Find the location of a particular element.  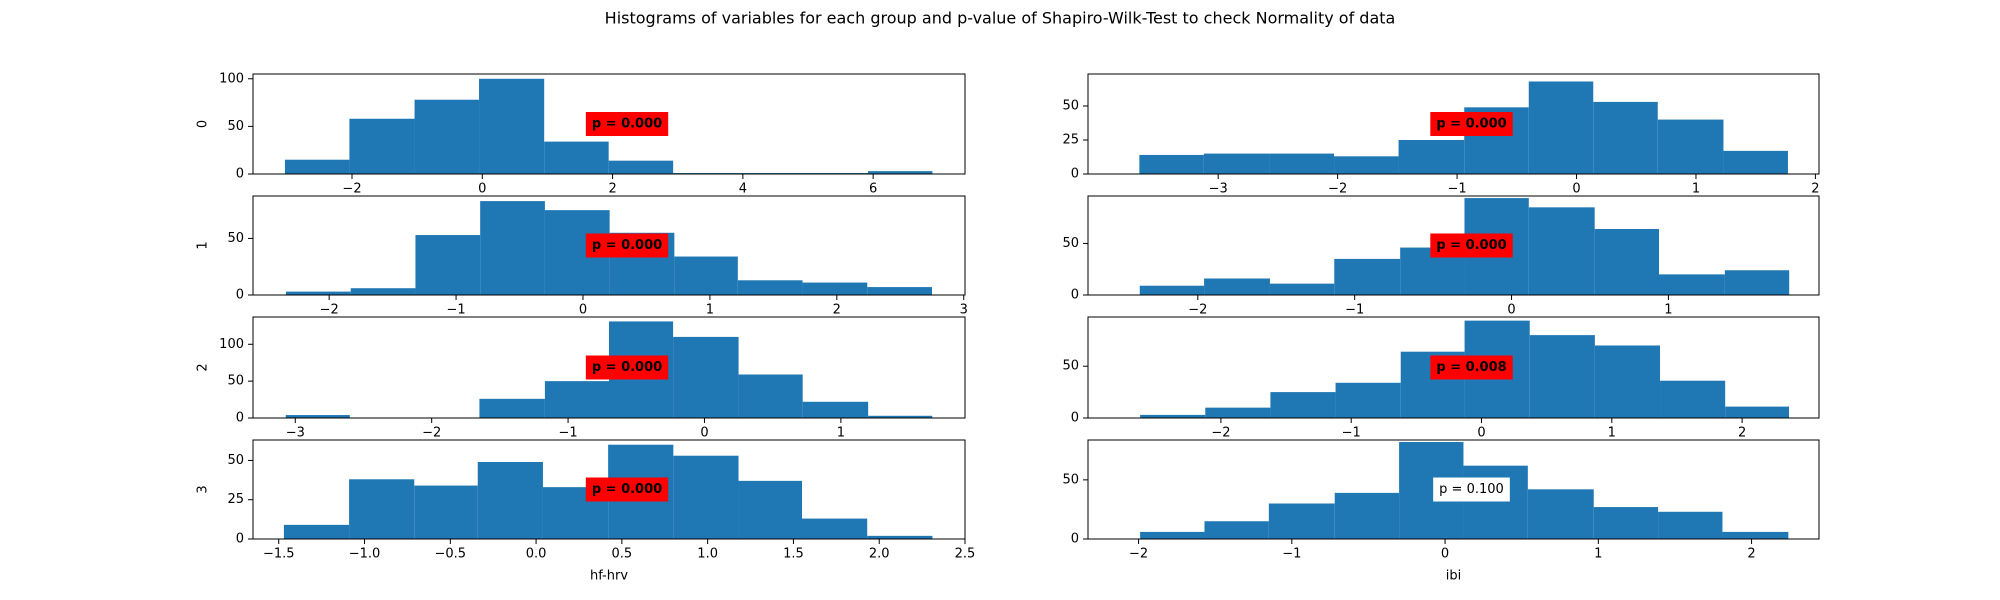

x-axis-label: hf-hrv is located at coordinates (609, 576).